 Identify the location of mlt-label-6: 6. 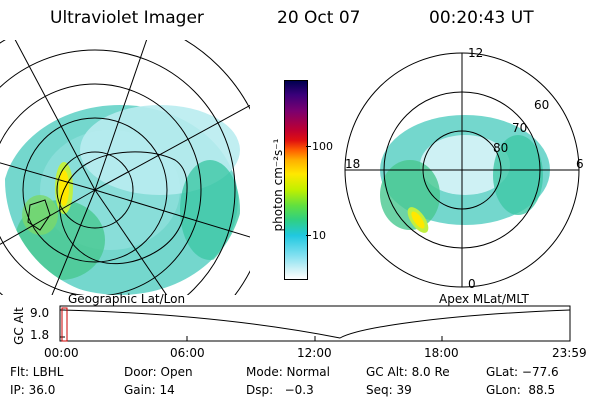
(580, 164).